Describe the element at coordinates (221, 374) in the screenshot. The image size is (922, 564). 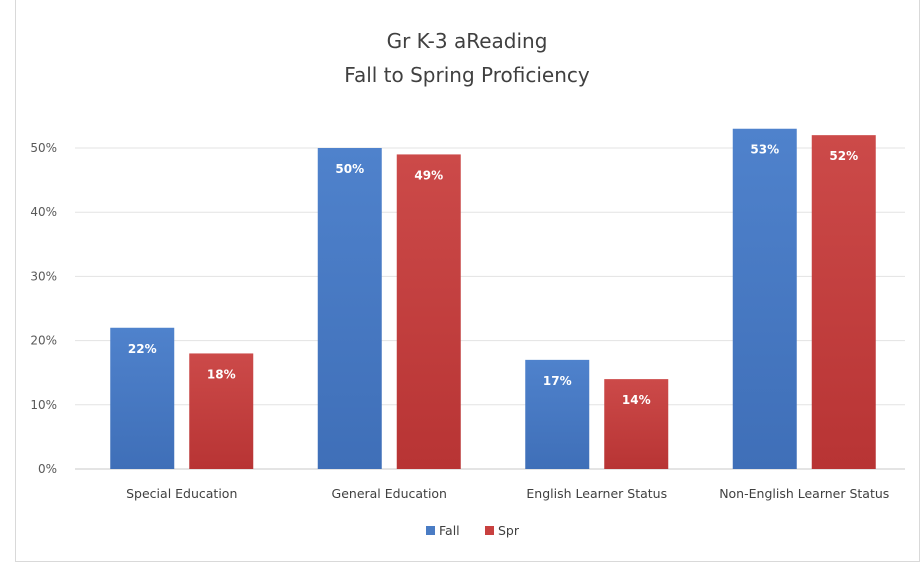
I see `data-label: 18%` at that location.